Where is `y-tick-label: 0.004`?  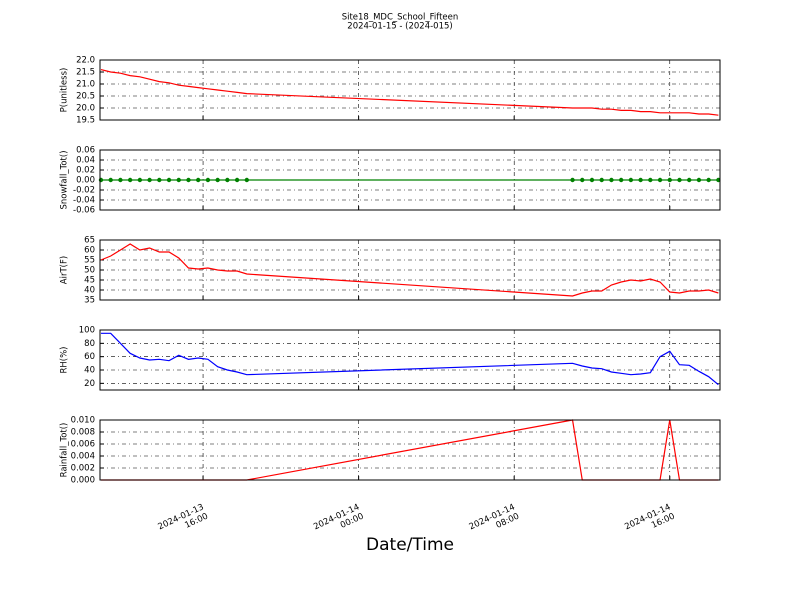 y-tick-label: 0.004 is located at coordinates (83, 457).